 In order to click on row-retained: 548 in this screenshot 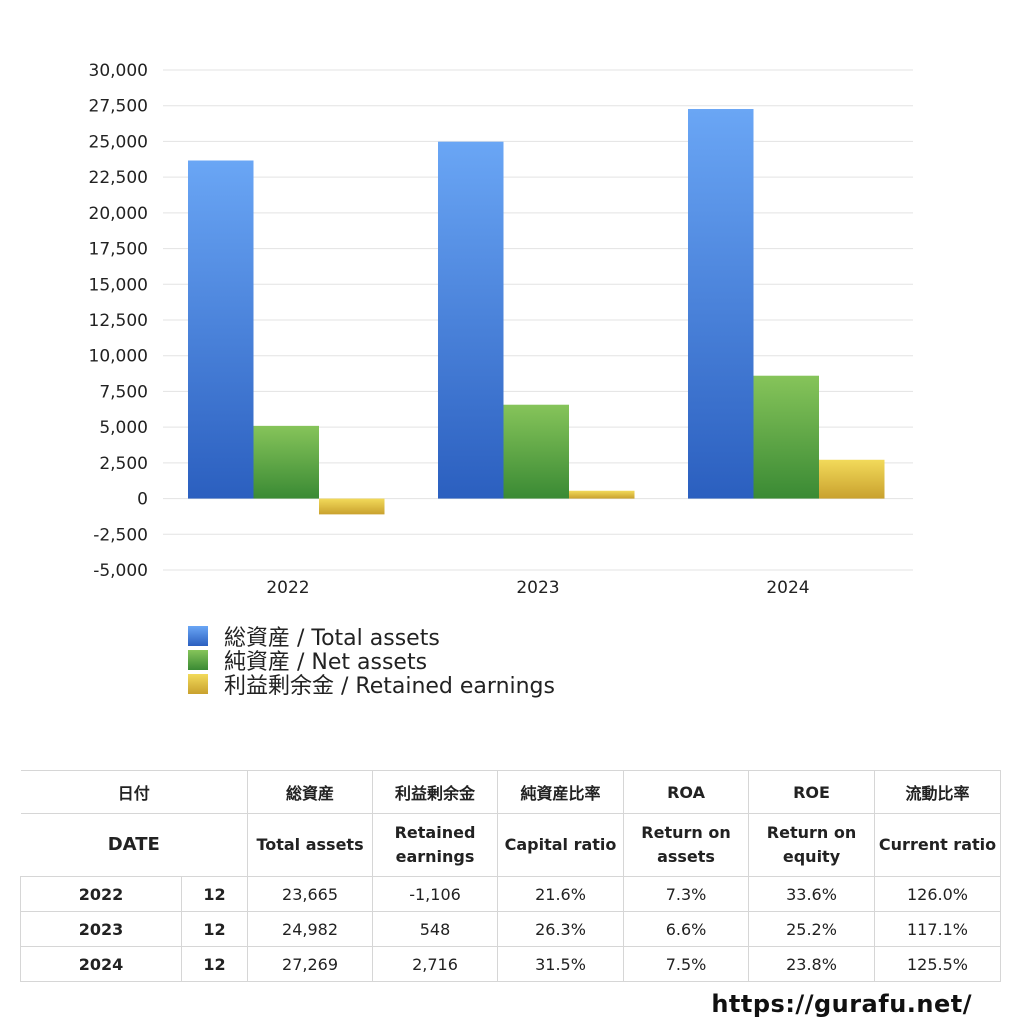, I will do `click(435, 929)`.